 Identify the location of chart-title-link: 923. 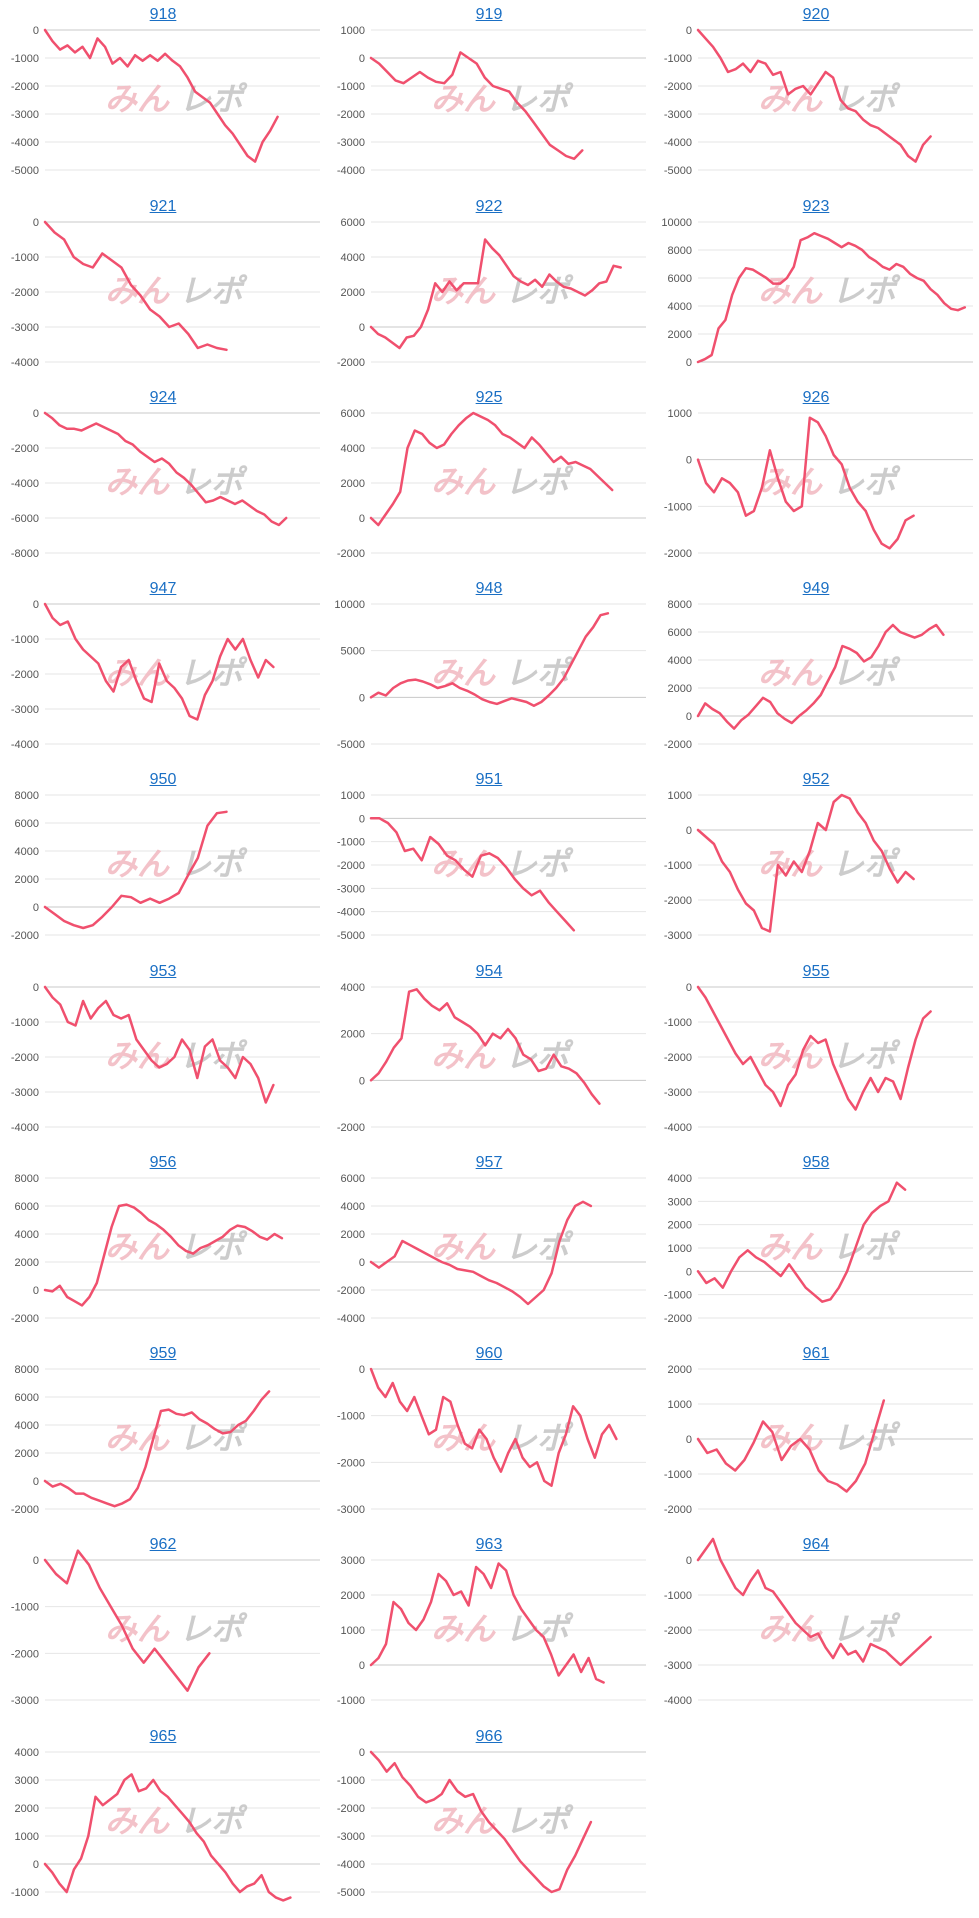
(816, 206).